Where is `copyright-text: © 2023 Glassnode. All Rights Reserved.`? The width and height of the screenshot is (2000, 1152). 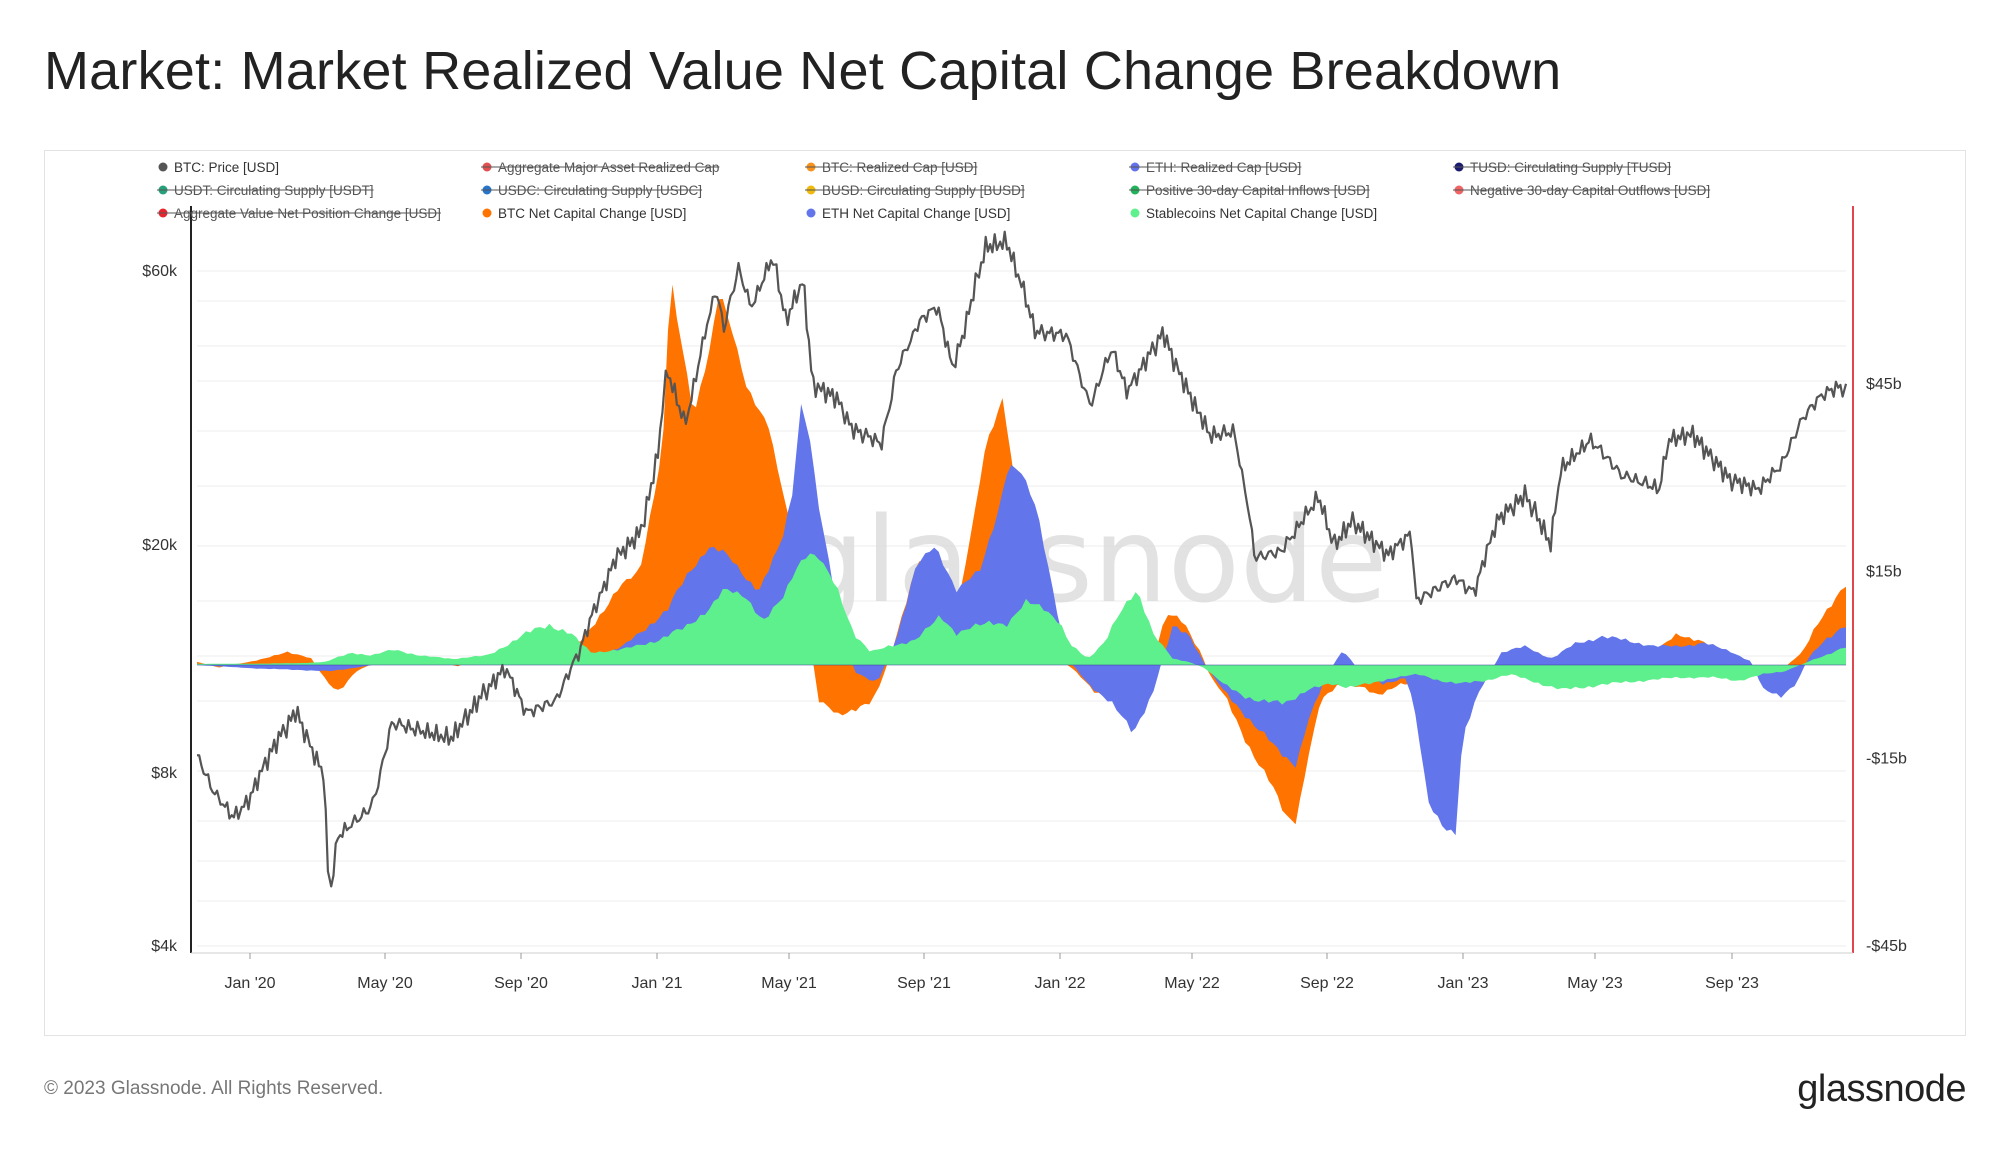 copyright-text: © 2023 Glassnode. All Rights Reserved. is located at coordinates (214, 1088).